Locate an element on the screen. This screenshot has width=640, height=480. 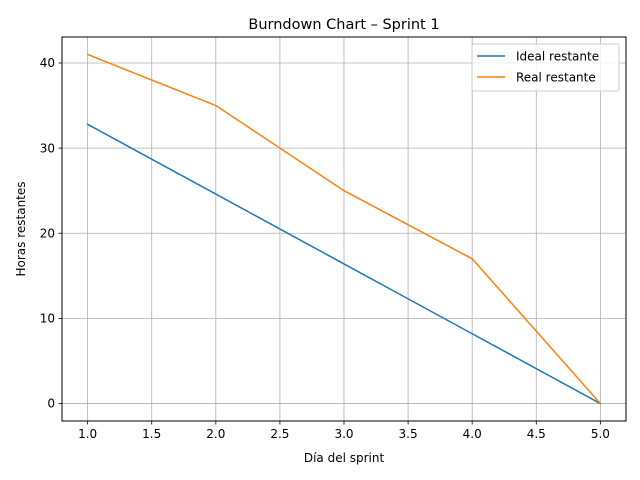
y-tick-label: 30 is located at coordinates (47, 148).